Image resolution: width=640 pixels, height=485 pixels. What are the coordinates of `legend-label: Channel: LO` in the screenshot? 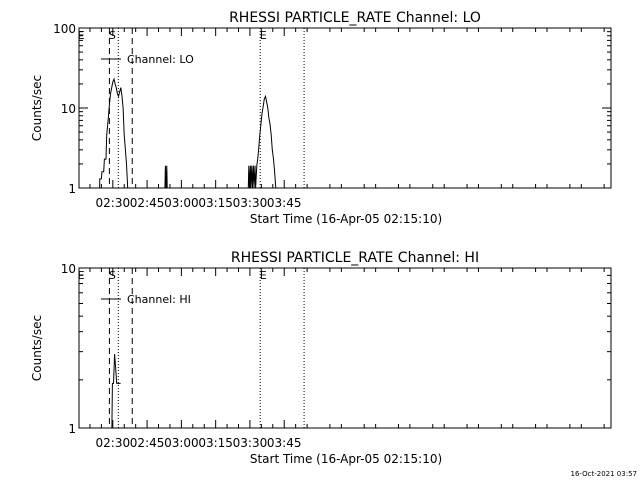 It's located at (160, 59).